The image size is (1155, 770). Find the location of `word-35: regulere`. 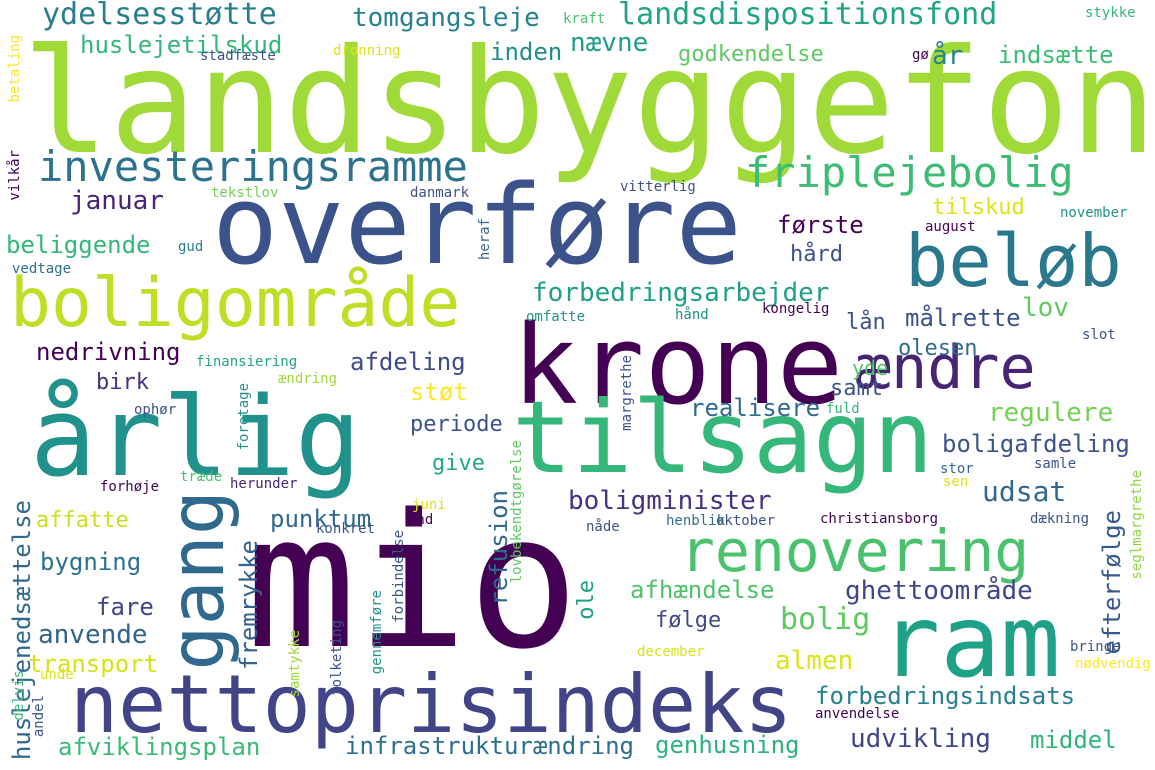

word-35: regulere is located at coordinates (1051, 413).